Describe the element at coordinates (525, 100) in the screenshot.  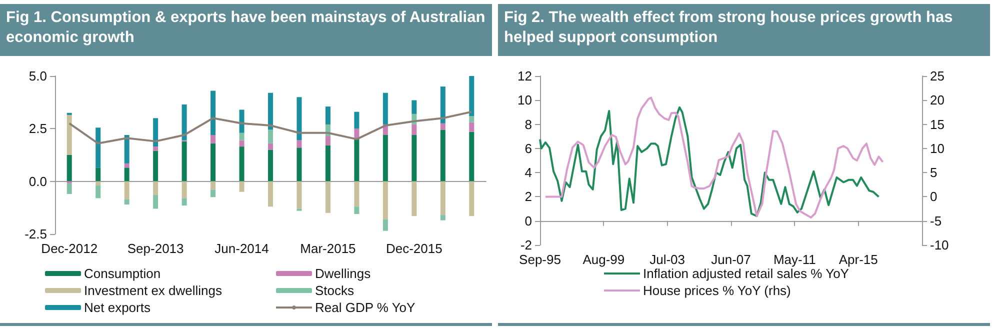
I see `y-tick-label: 10` at that location.